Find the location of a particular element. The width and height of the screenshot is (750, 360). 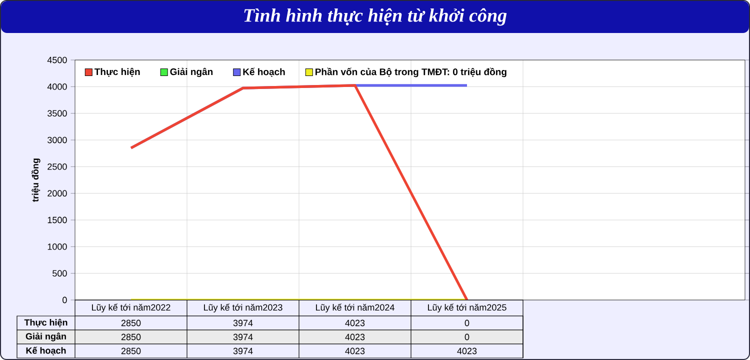

text: 3974 is located at coordinates (243, 337).